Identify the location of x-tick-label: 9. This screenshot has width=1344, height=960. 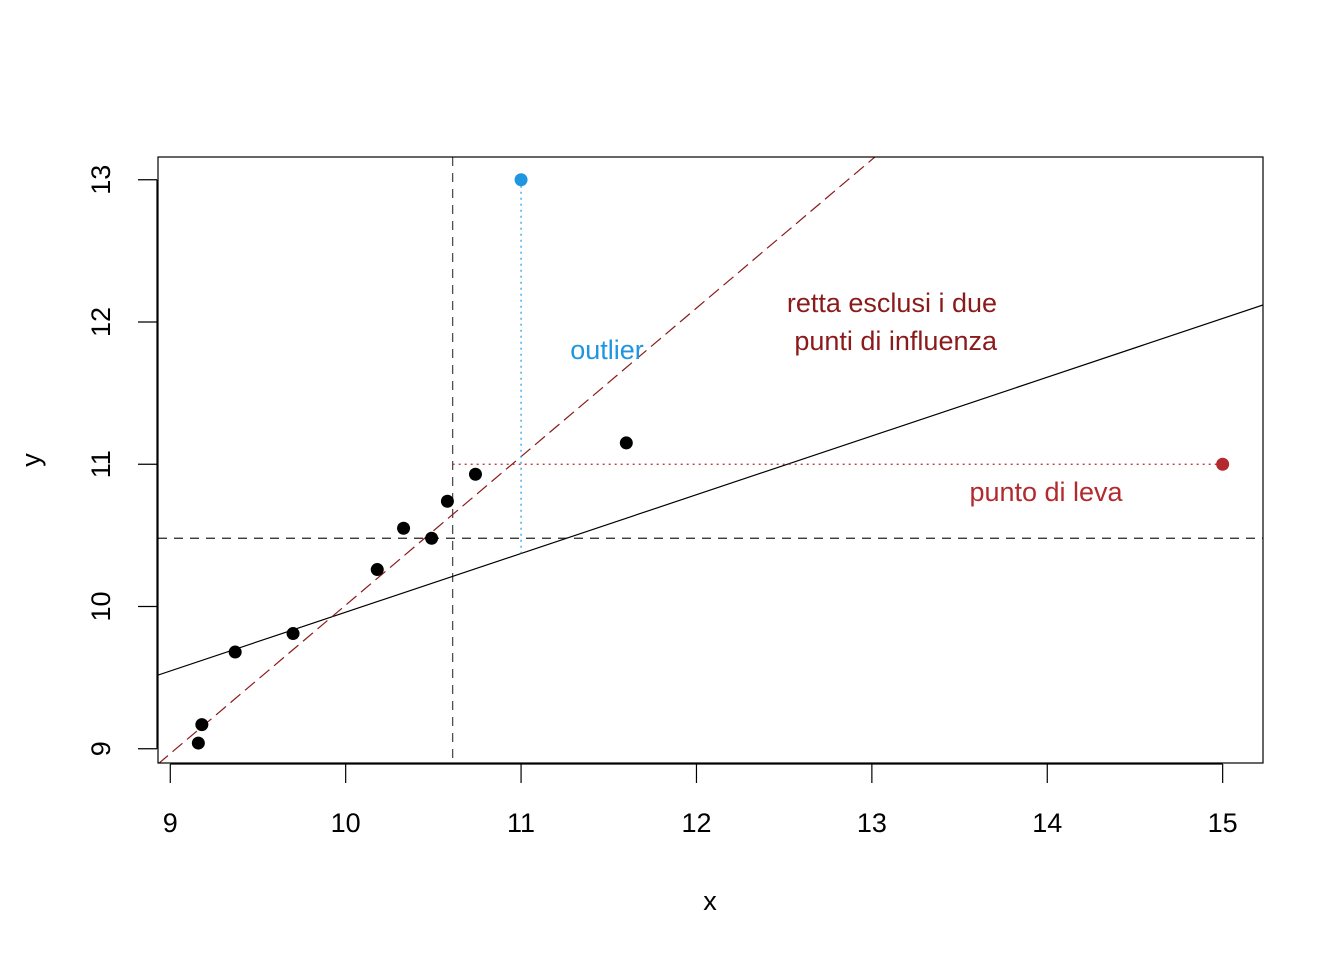
(170, 823).